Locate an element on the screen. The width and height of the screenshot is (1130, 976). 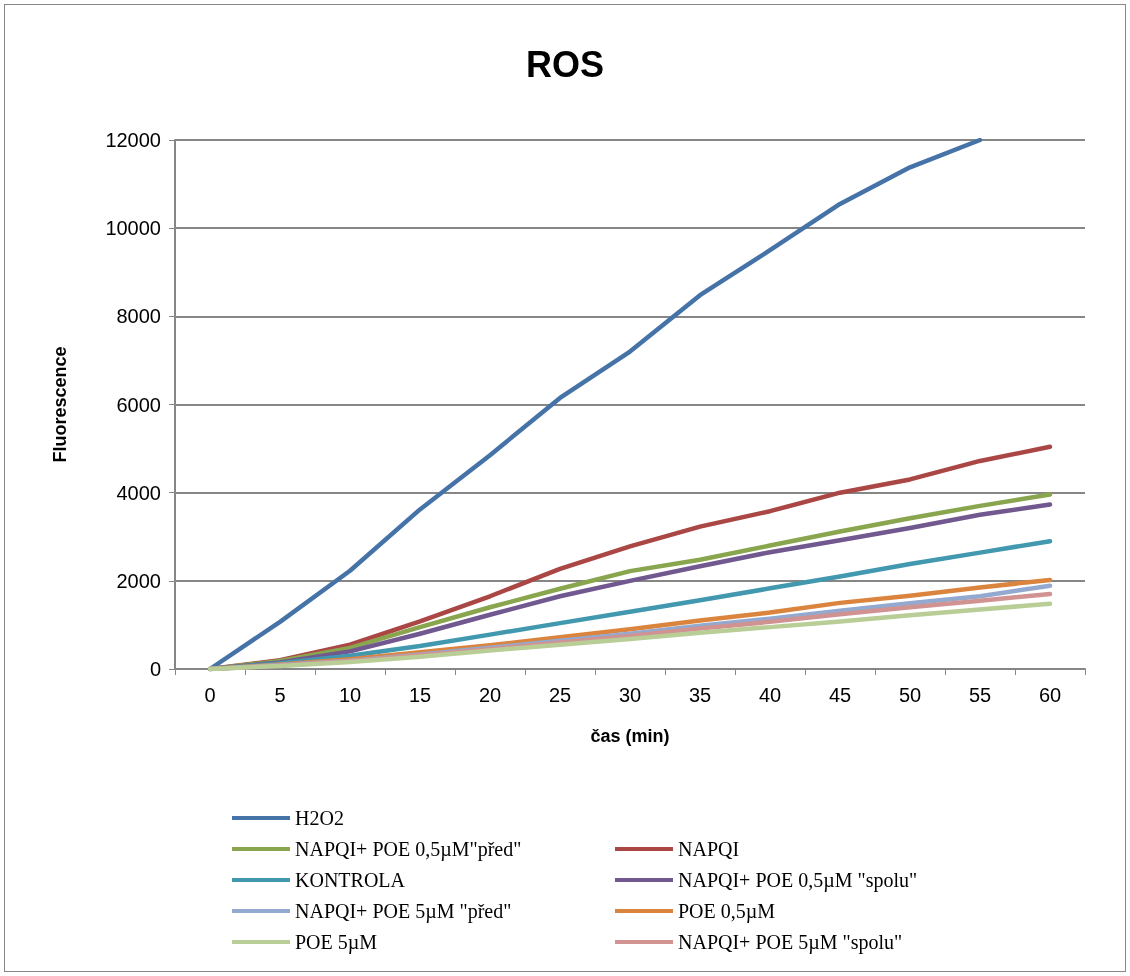
y-axis-title: Fluorescence is located at coordinates (60, 404).